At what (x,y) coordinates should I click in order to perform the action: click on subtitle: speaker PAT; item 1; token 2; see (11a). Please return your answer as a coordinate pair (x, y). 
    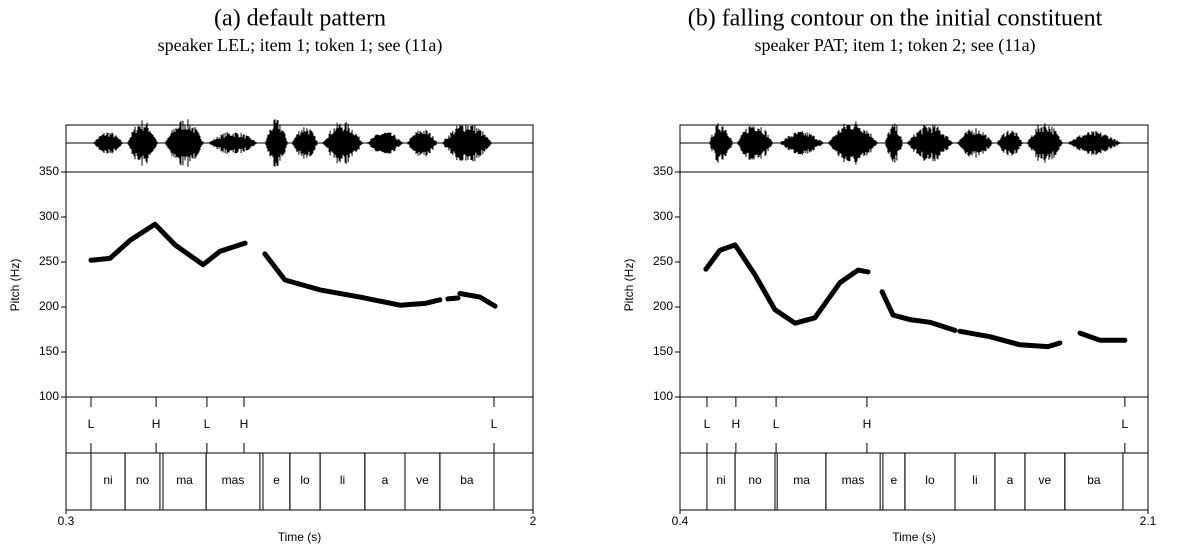
    Looking at the image, I should click on (894, 45).